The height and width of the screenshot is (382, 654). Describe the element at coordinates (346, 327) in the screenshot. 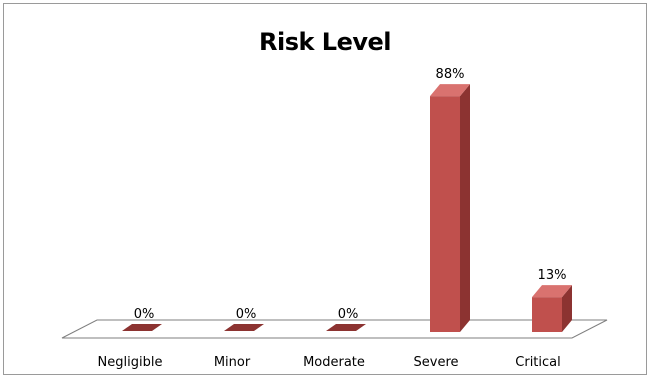

I see `bar-moderate` at that location.